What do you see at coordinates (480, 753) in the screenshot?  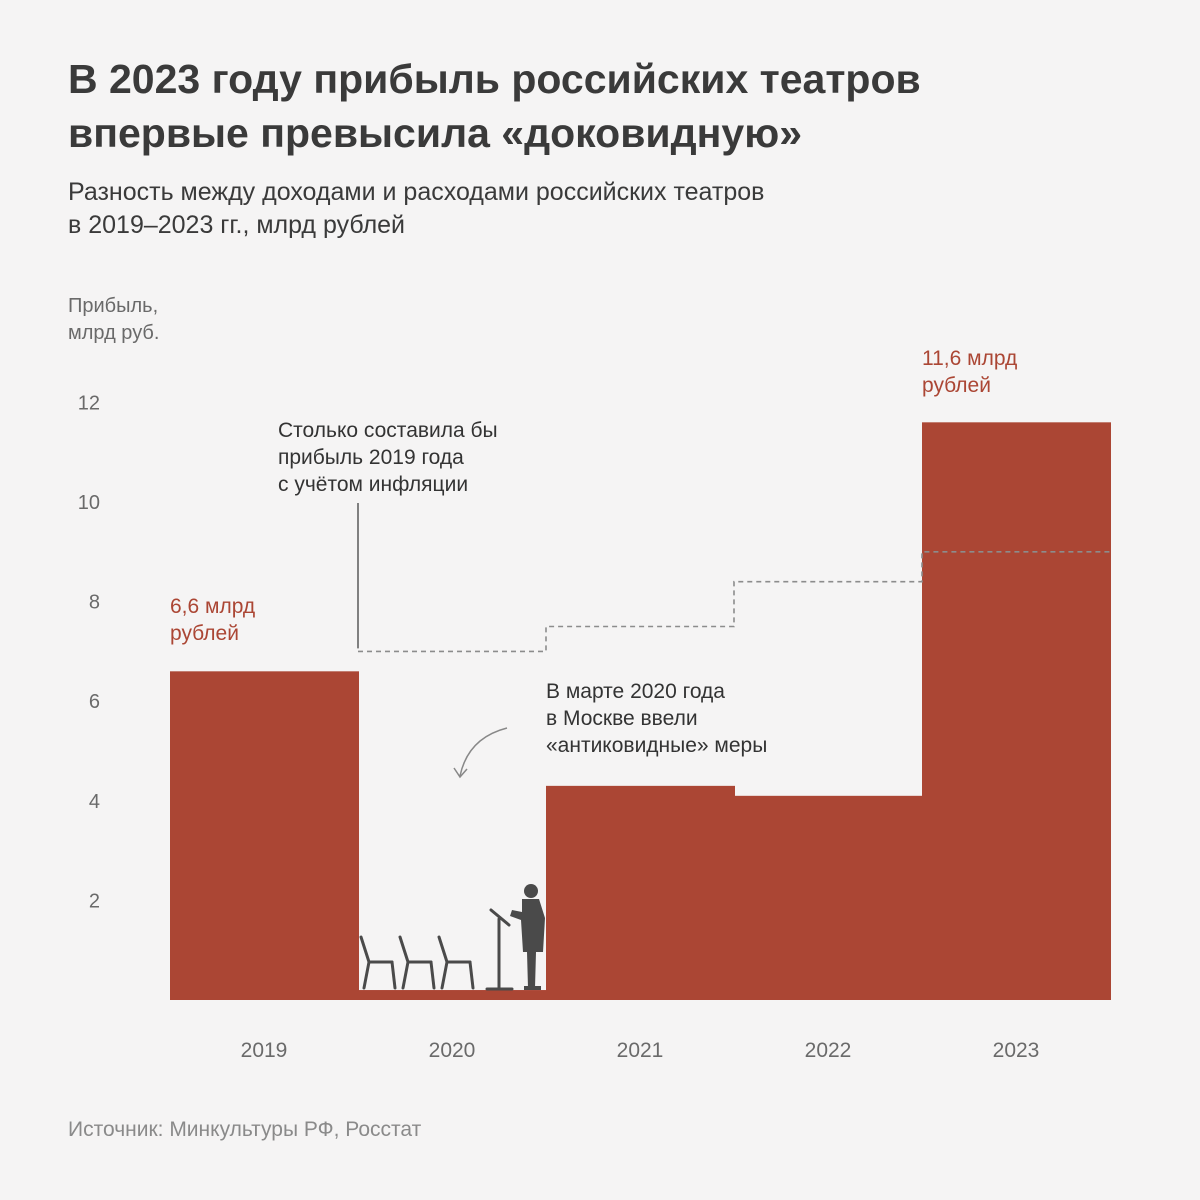 I see `annotation-arrow` at bounding box center [480, 753].